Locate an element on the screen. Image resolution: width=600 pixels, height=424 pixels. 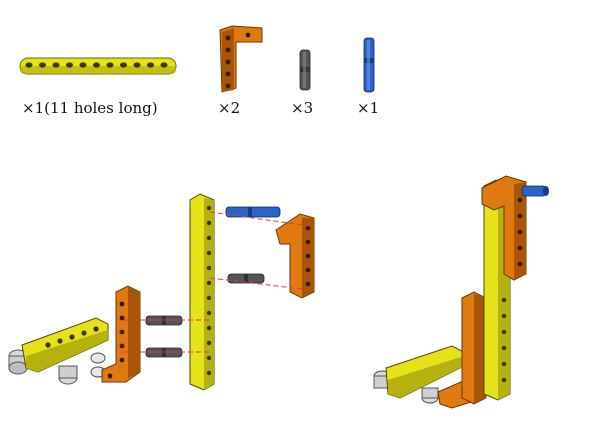
parts-list: ×1(11 holes long) ×2 ×3 ×1 is located at coordinates (199, 71).